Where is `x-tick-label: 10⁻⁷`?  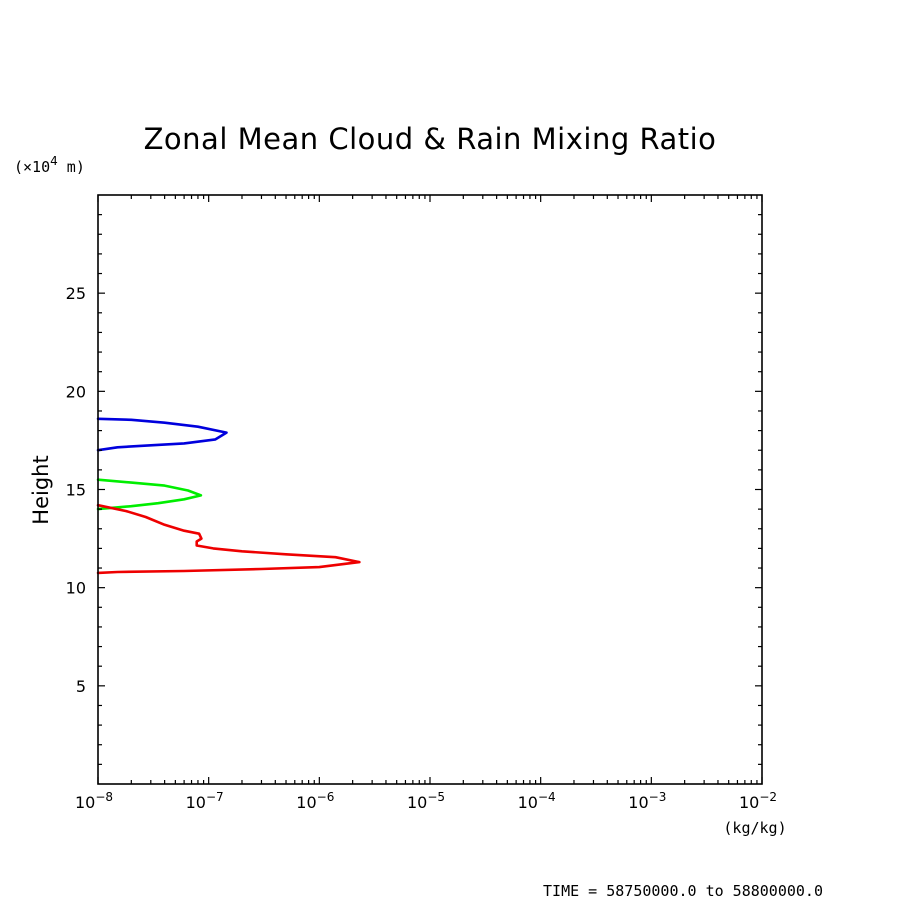
x-tick-label: 10⁻⁷ is located at coordinates (205, 801).